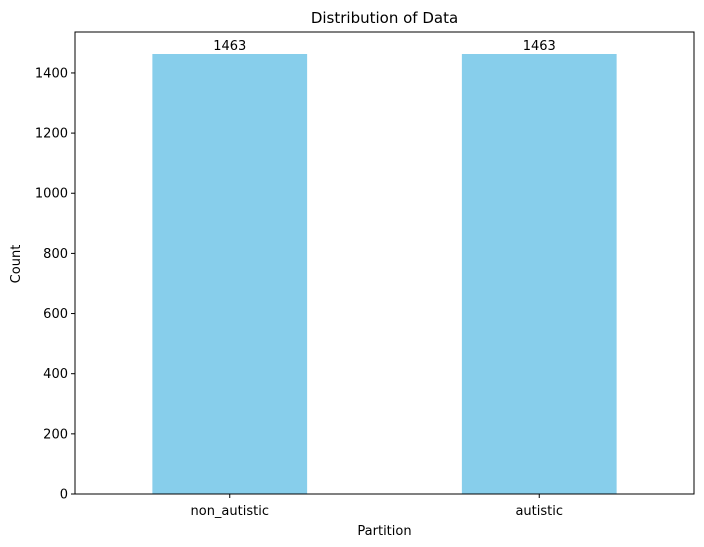  Describe the element at coordinates (539, 46) in the screenshot. I see `data-label-autistic: 1463` at that location.